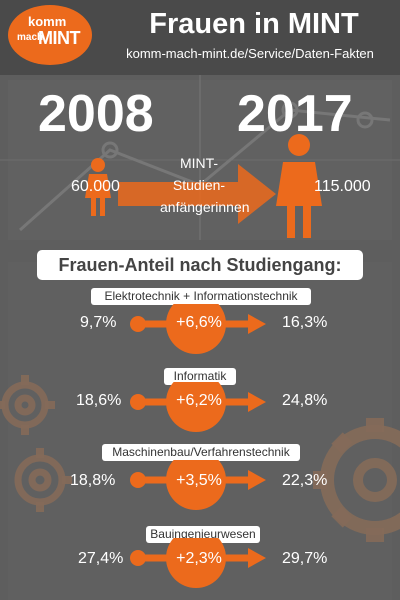 The width and height of the screenshot is (400, 600). I want to click on course-label: Informatik, so click(200, 376).